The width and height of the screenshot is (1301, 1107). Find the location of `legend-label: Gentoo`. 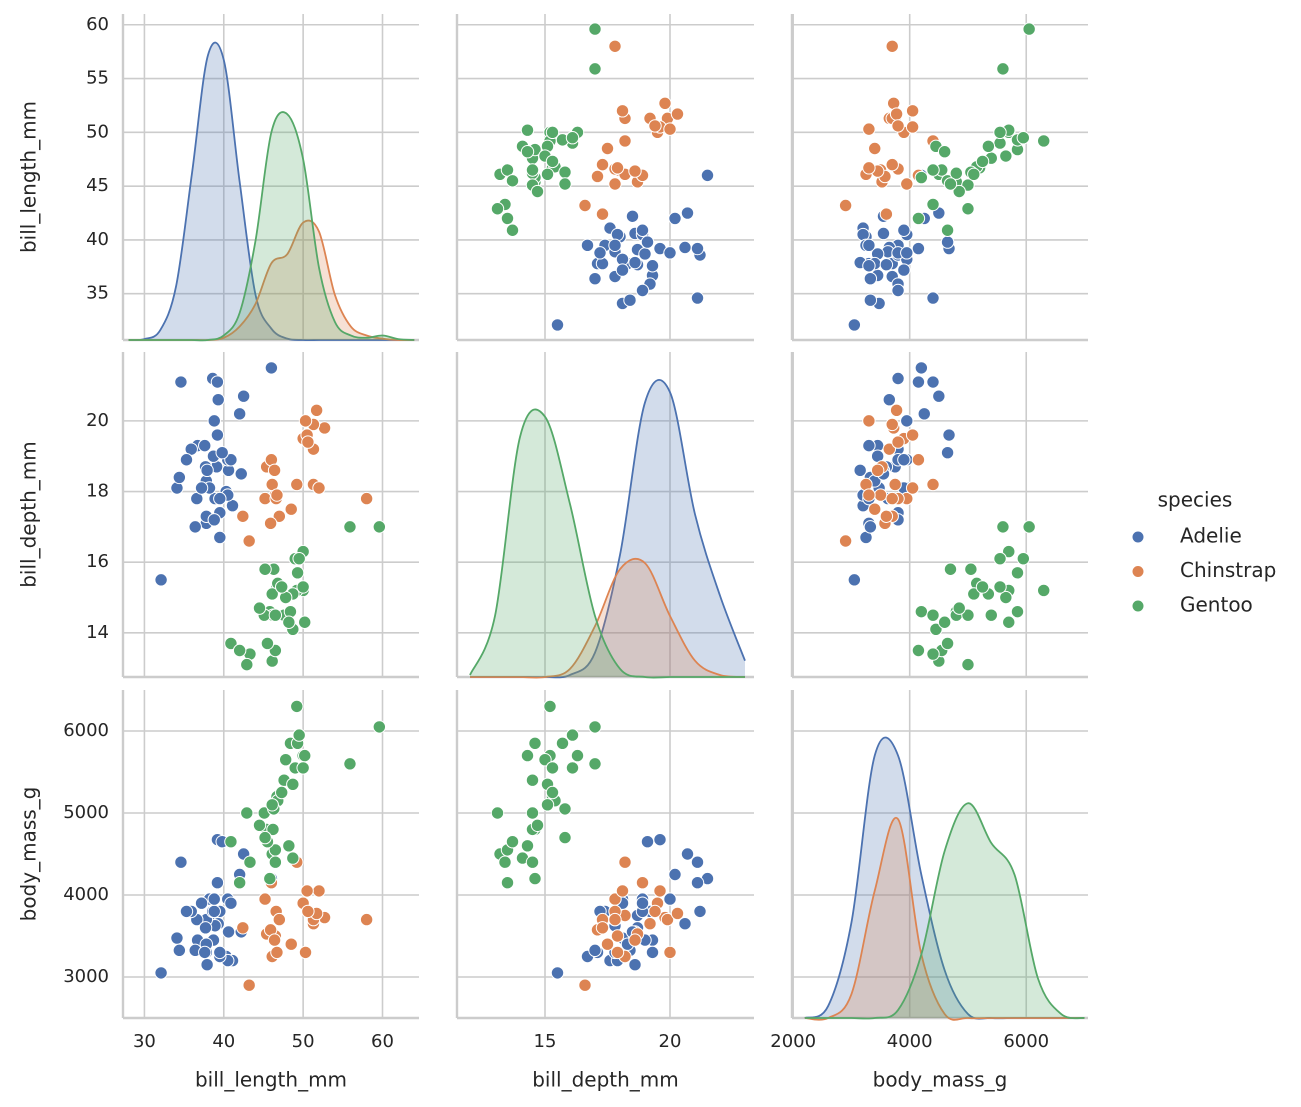

legend-label: Gentoo is located at coordinates (1216, 605).